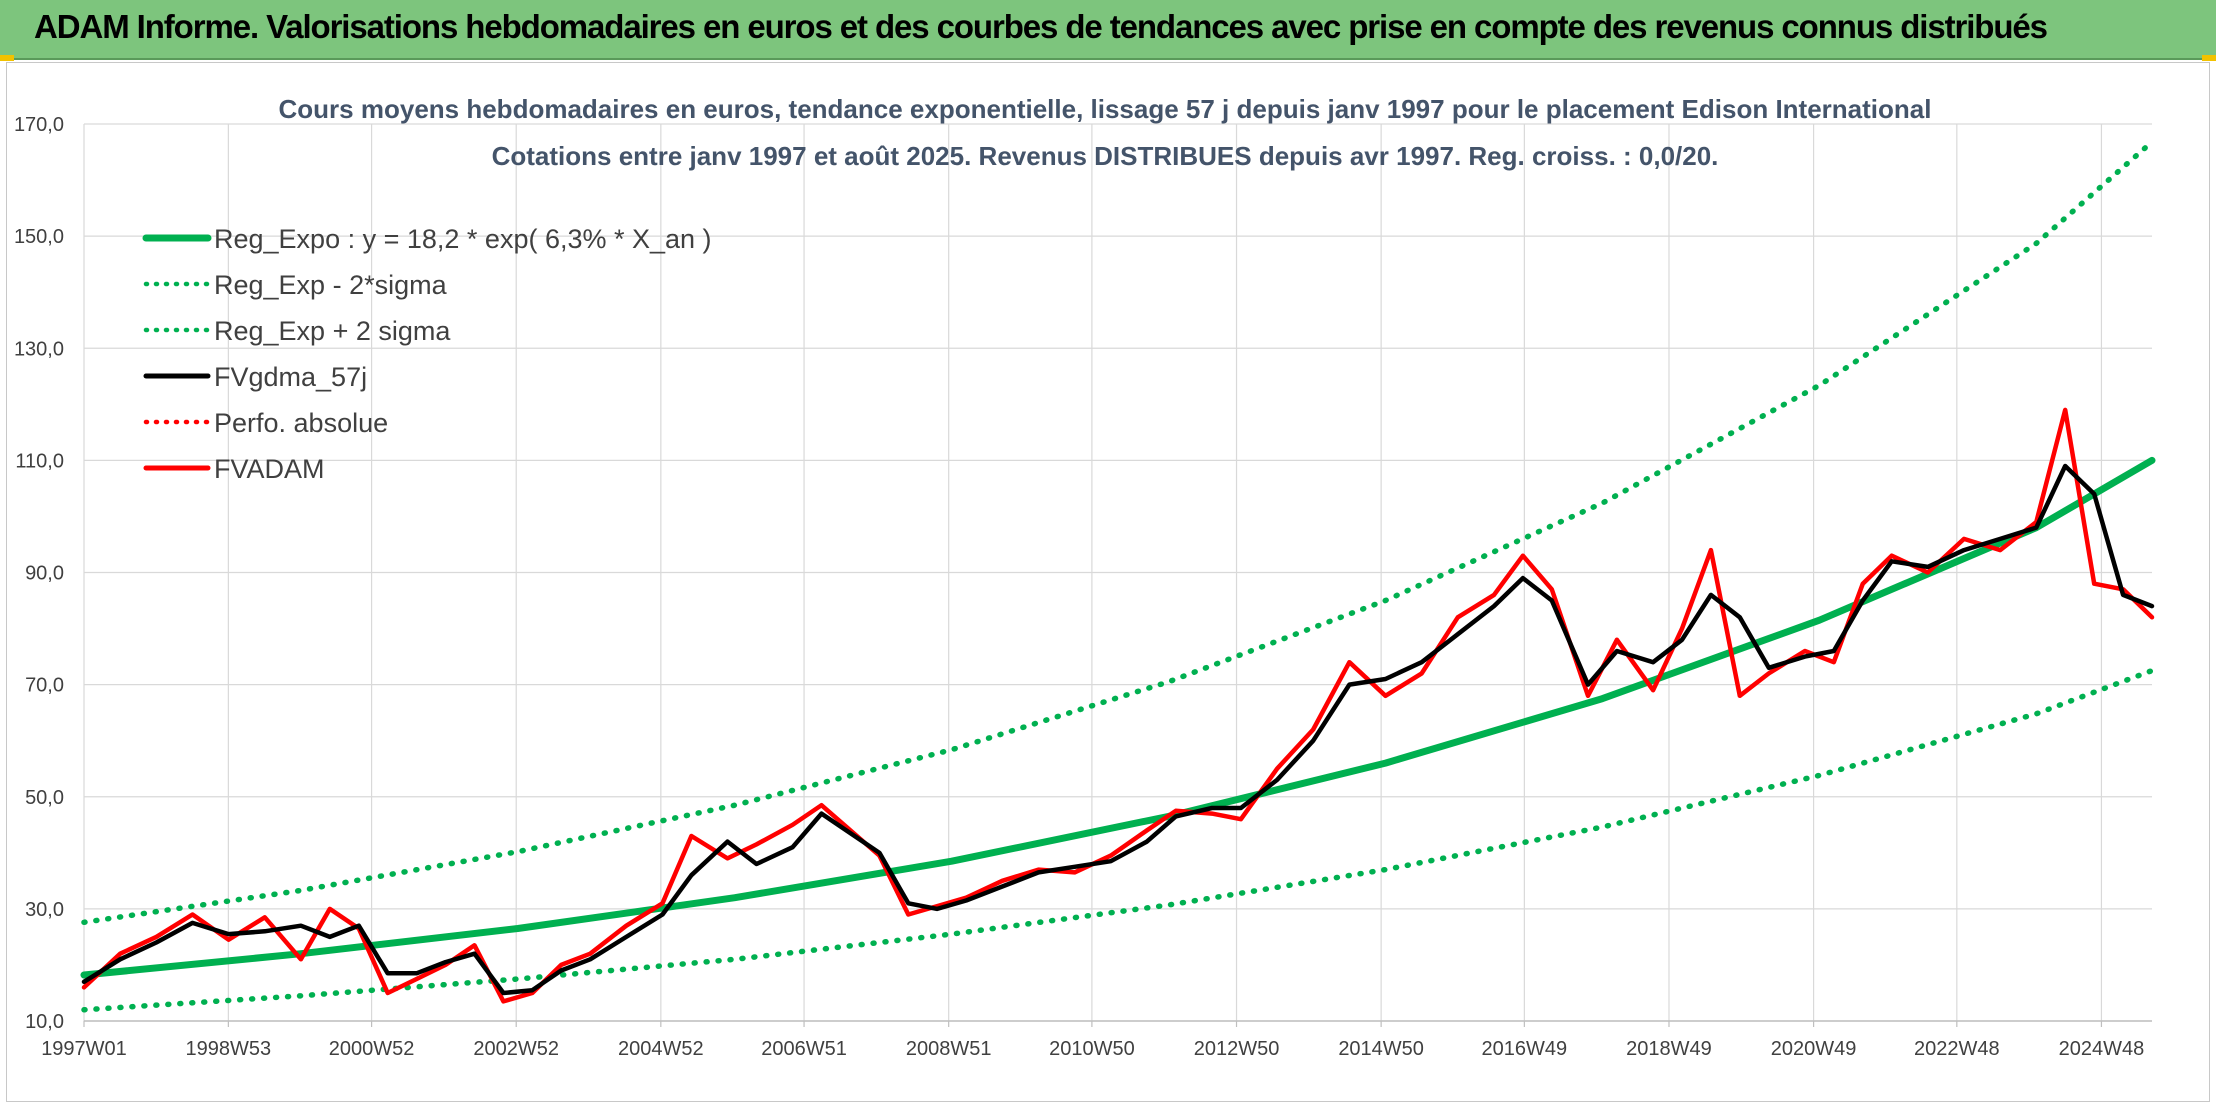 The width and height of the screenshot is (2216, 1106). Describe the element at coordinates (2102, 1049) in the screenshot. I see `x-tick-label: 2024W48` at that location.